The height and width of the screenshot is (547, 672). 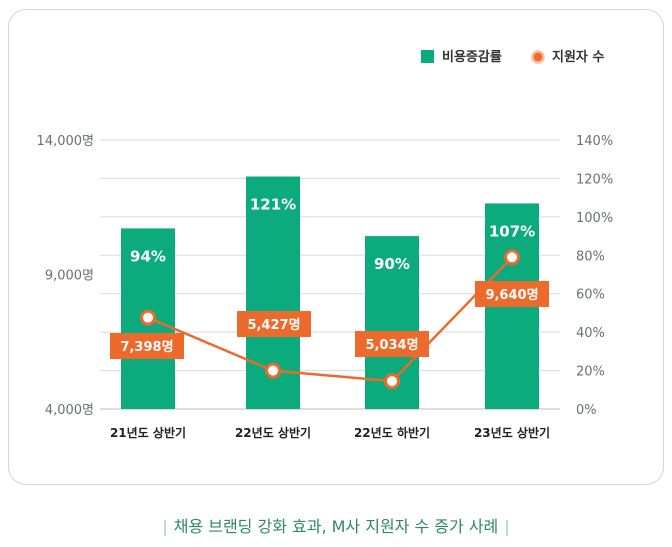 What do you see at coordinates (273, 205) in the screenshot?
I see `bar-value-label: 121%` at bounding box center [273, 205].